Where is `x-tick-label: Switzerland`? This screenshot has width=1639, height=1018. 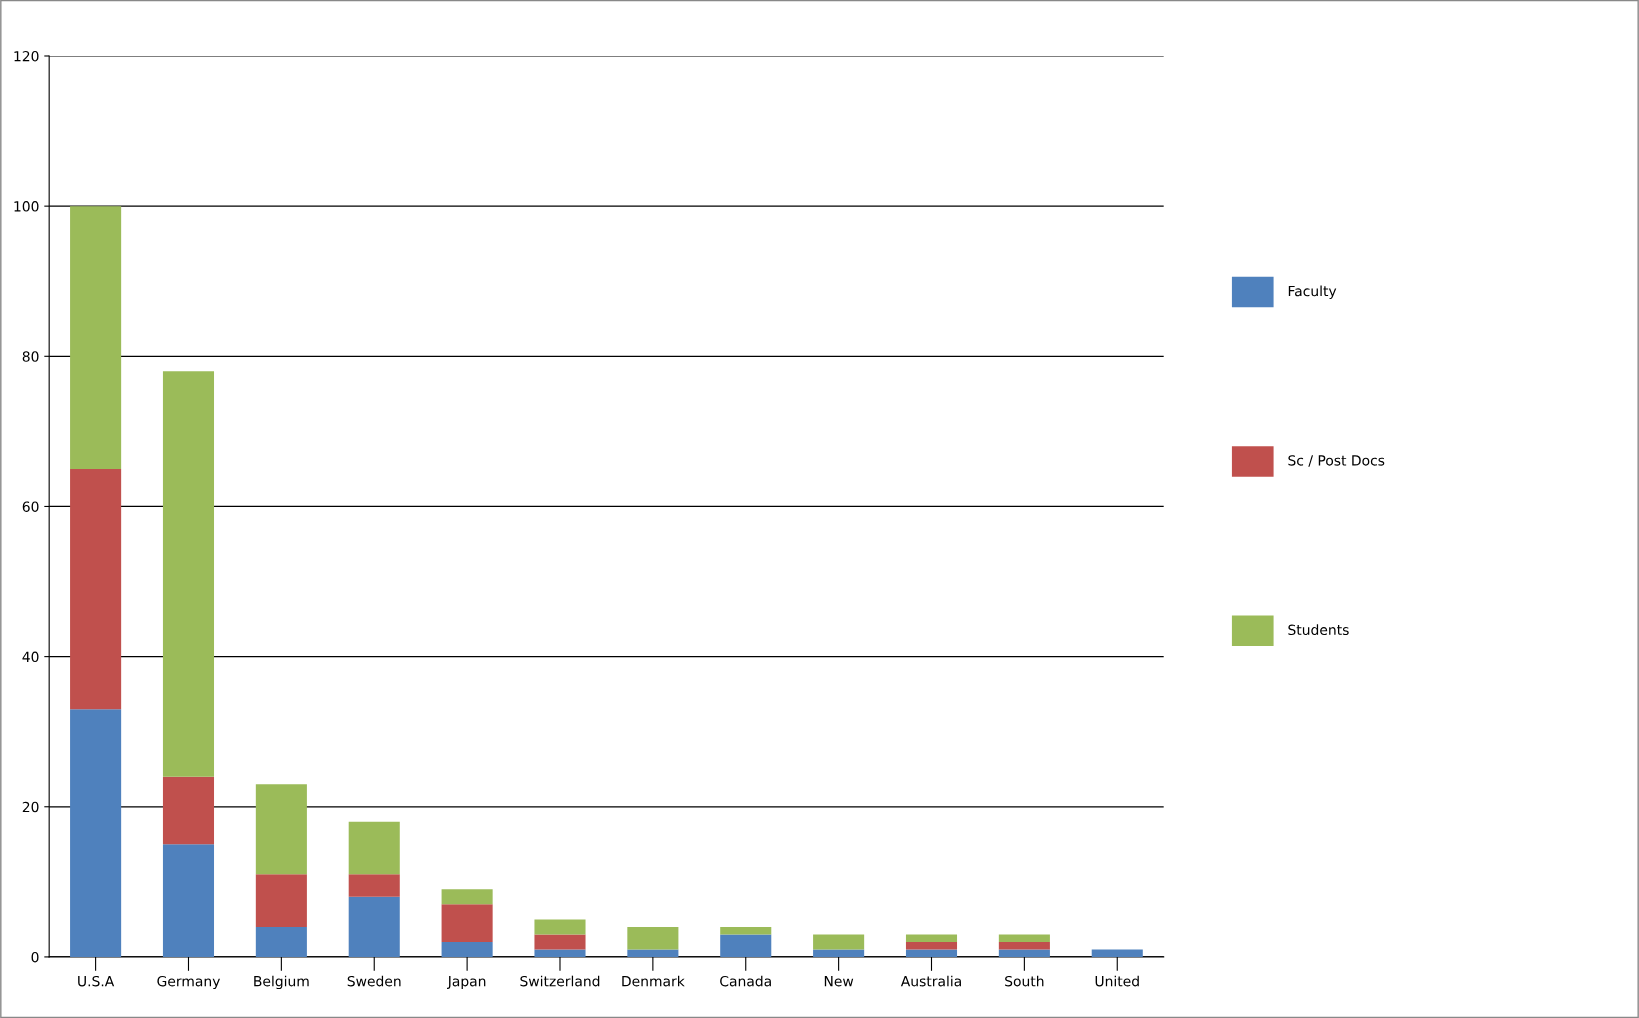 x-tick-label: Switzerland is located at coordinates (560, 981).